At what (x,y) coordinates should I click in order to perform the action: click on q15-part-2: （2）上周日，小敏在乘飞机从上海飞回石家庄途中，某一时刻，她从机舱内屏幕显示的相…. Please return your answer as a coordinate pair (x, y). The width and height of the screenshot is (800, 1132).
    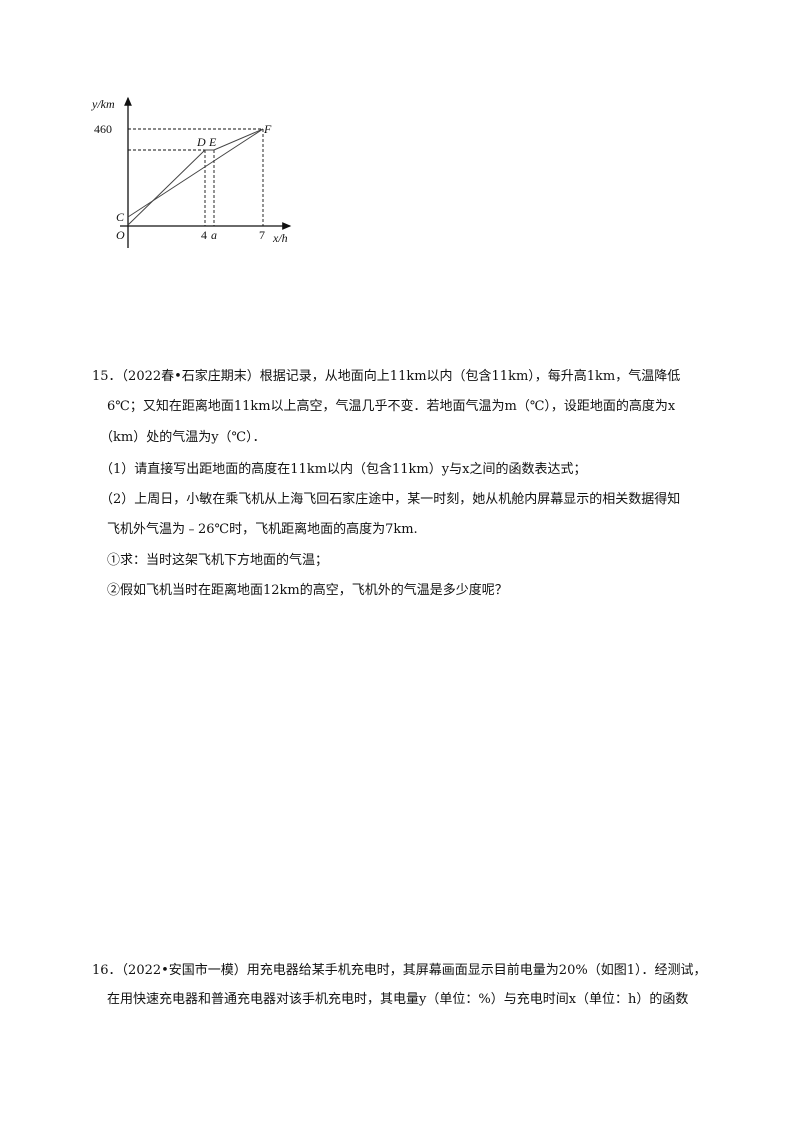
    Looking at the image, I should click on (390, 499).